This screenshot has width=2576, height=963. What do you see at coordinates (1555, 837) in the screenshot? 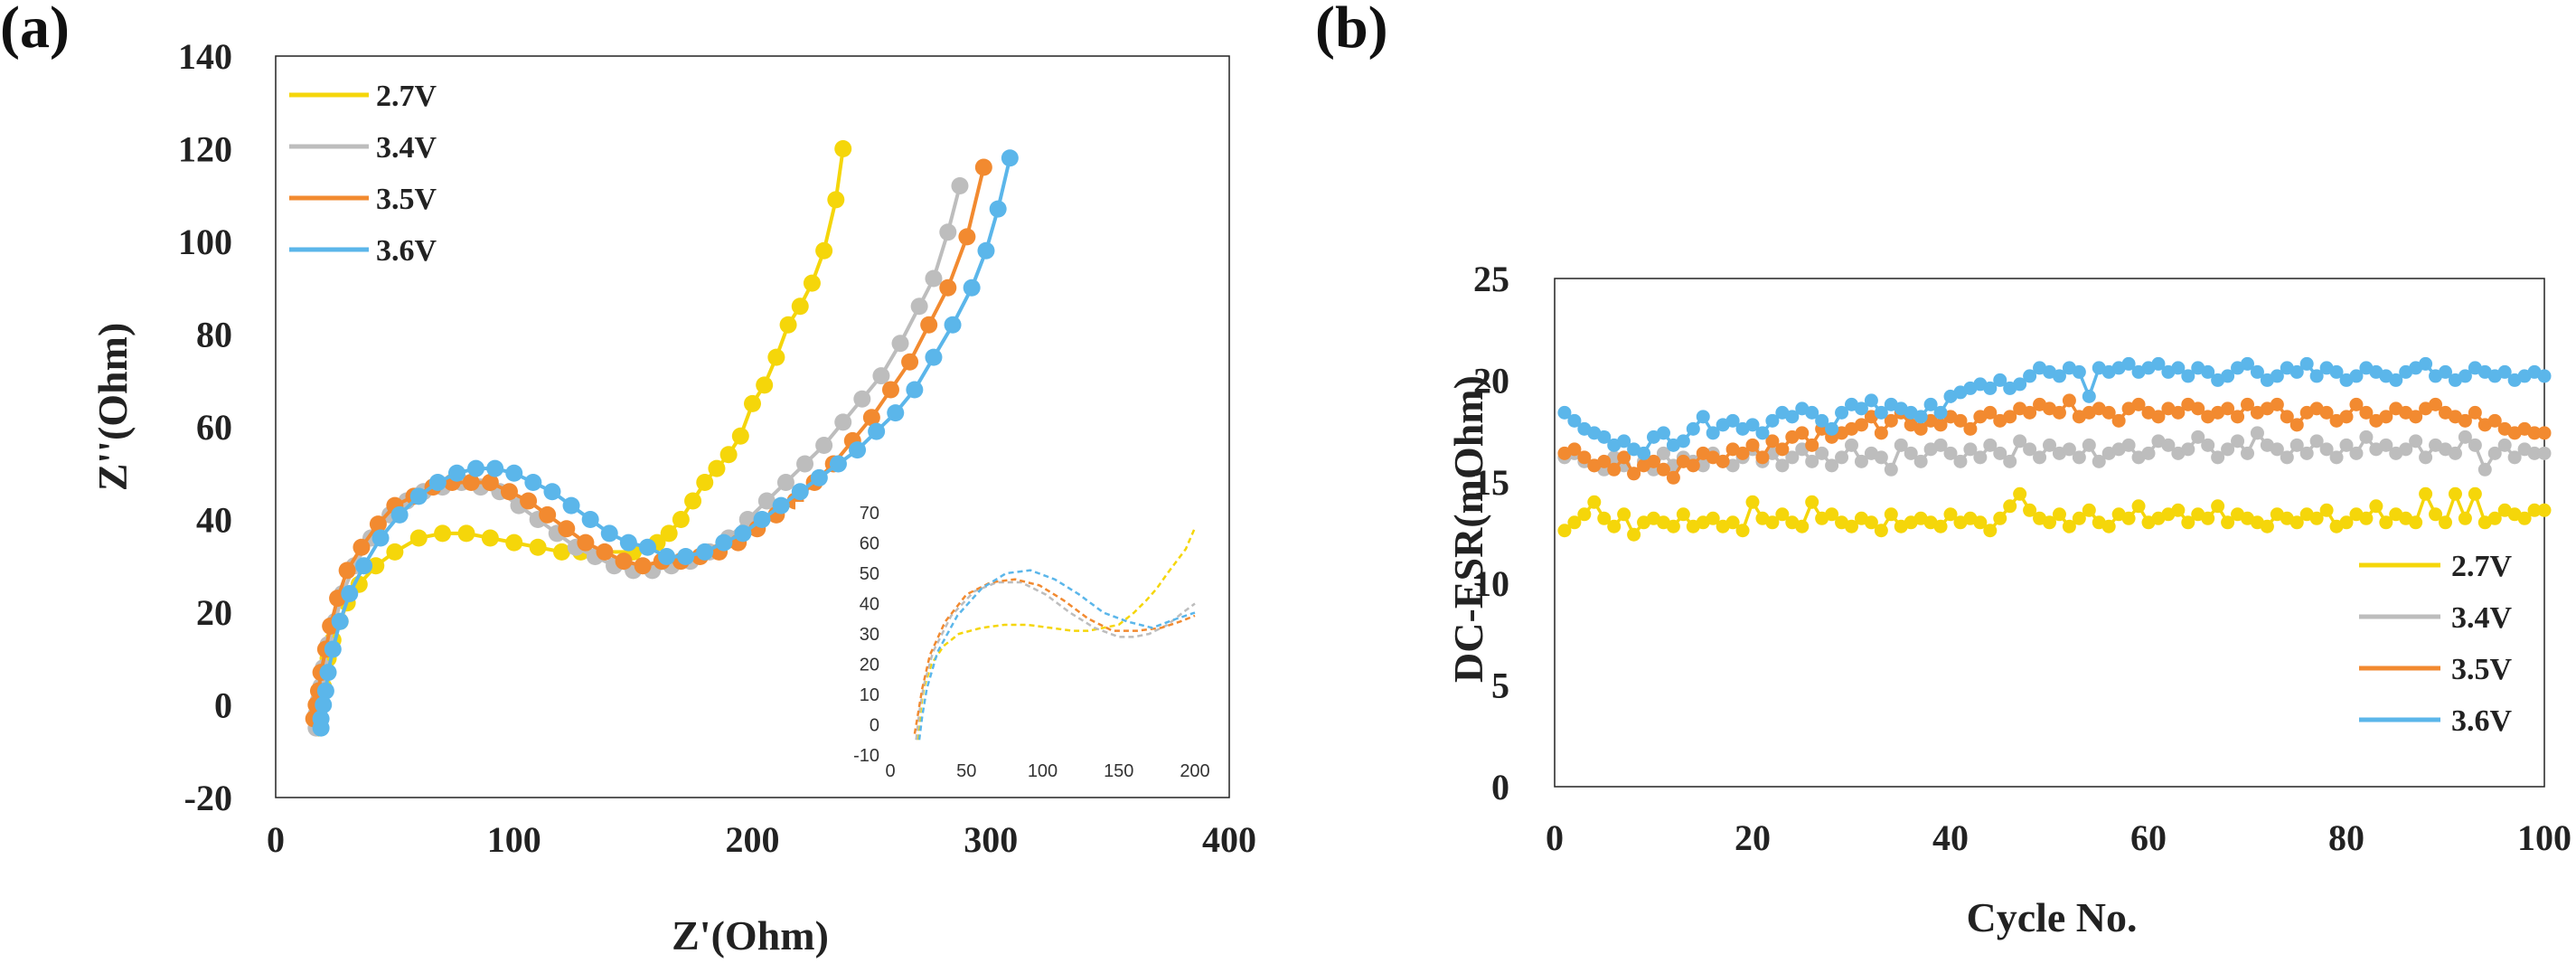
I see `esr-x-tick-label: 0` at bounding box center [1555, 837].